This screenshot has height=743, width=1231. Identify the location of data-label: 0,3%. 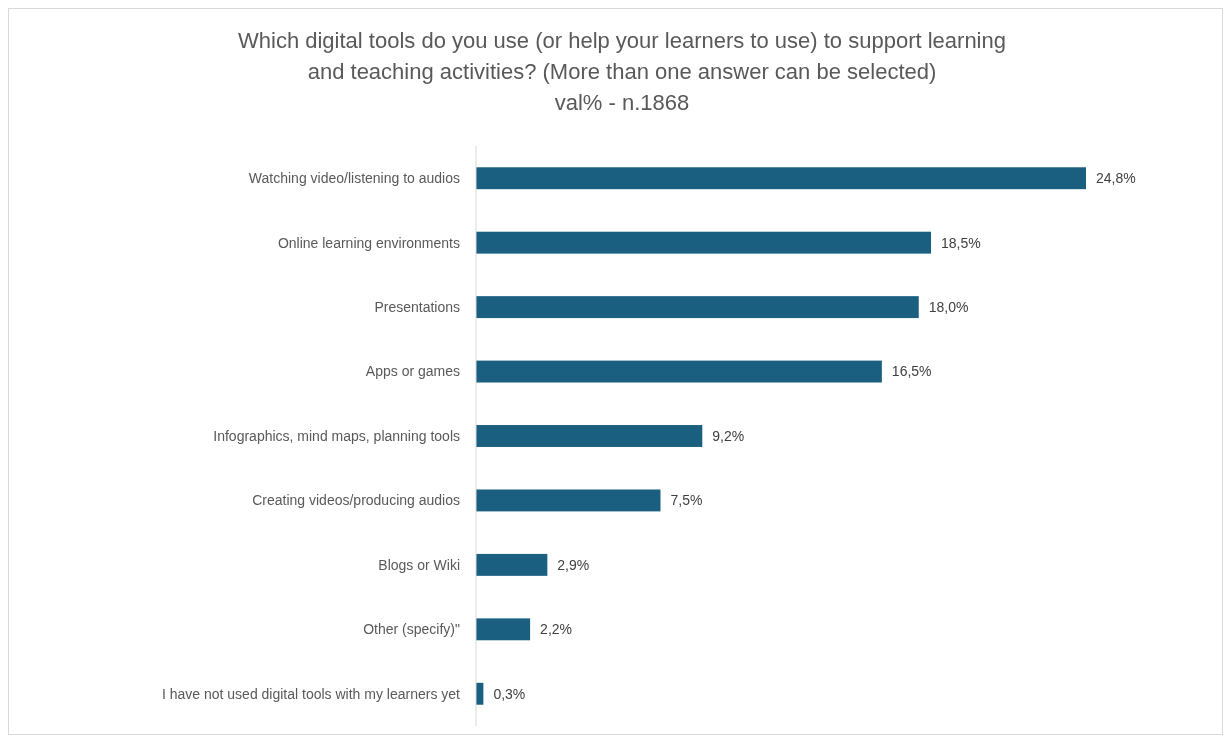
(509, 693).